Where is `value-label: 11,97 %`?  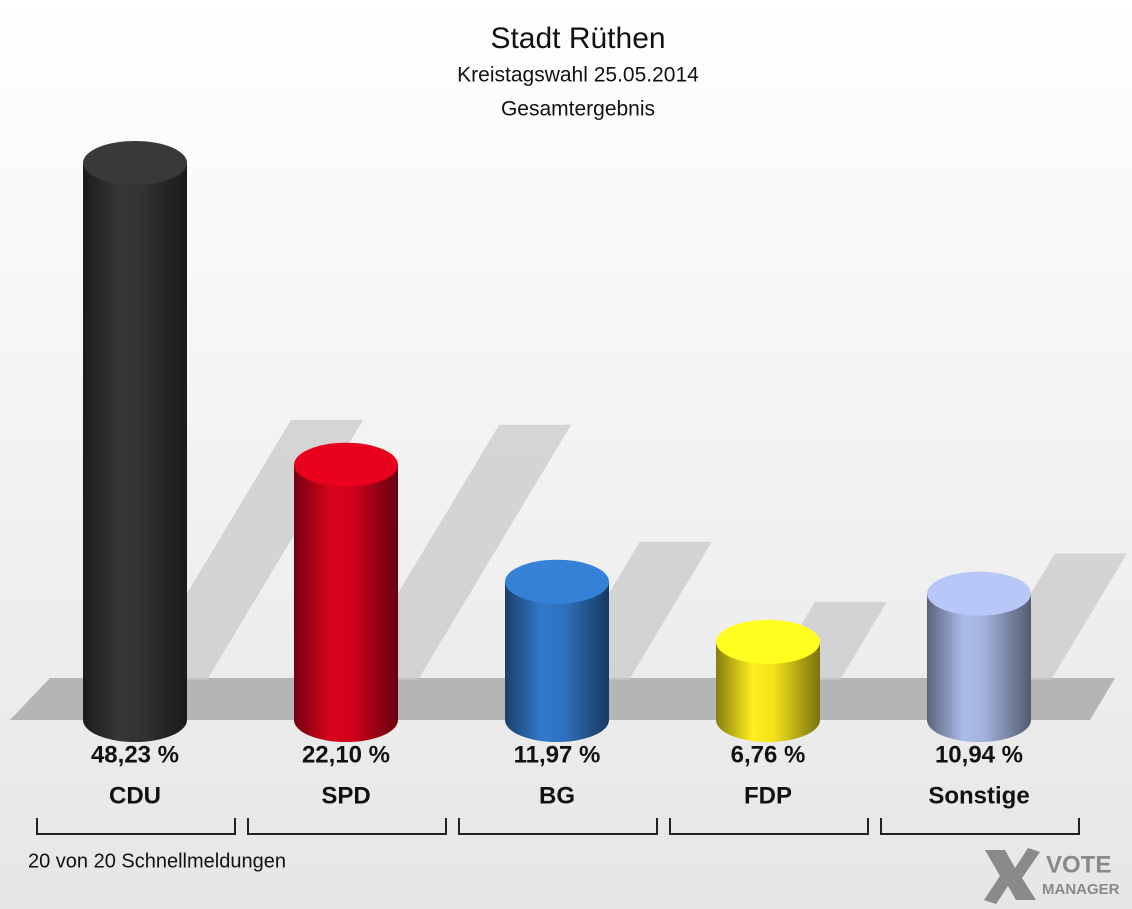 value-label: 11,97 % is located at coordinates (557, 754).